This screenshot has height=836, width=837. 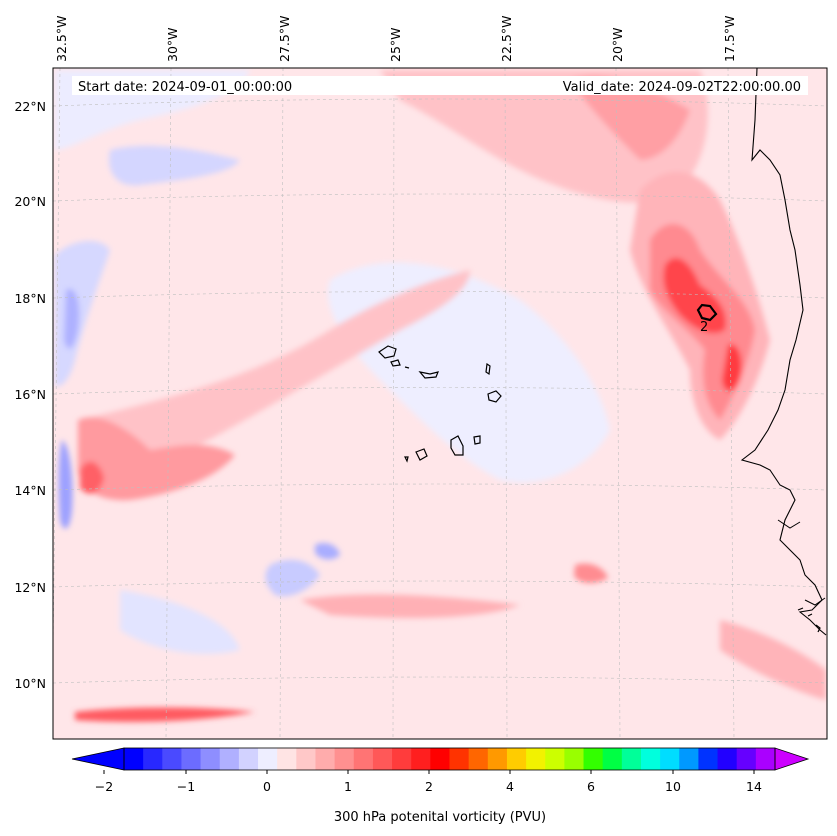 I want to click on lon-label-22-5w: 22.5°W, so click(x=506, y=39).